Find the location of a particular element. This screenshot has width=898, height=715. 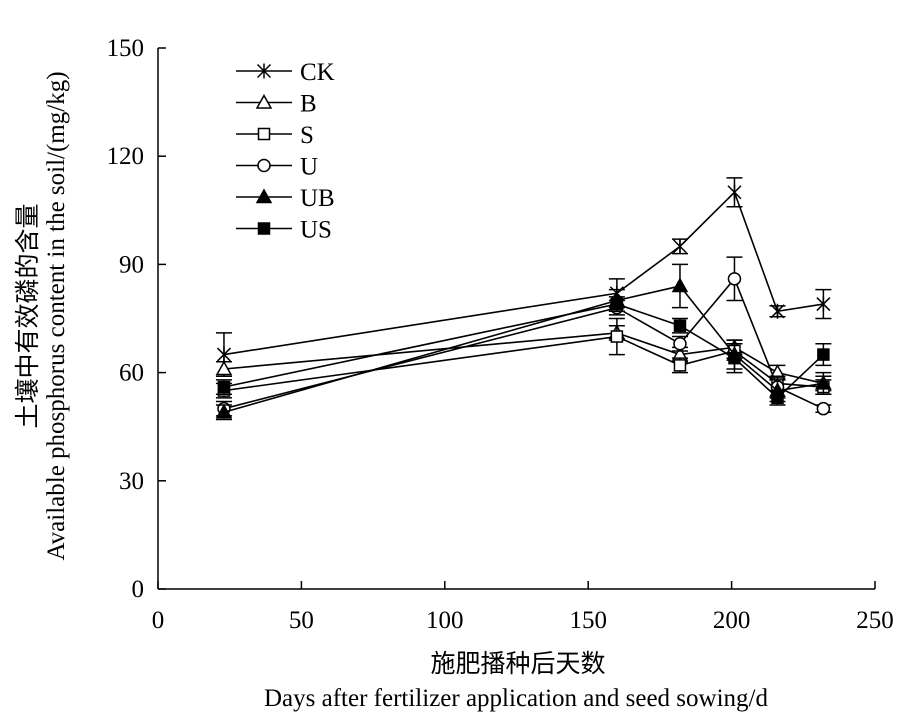

series-us is located at coordinates (523, 351).